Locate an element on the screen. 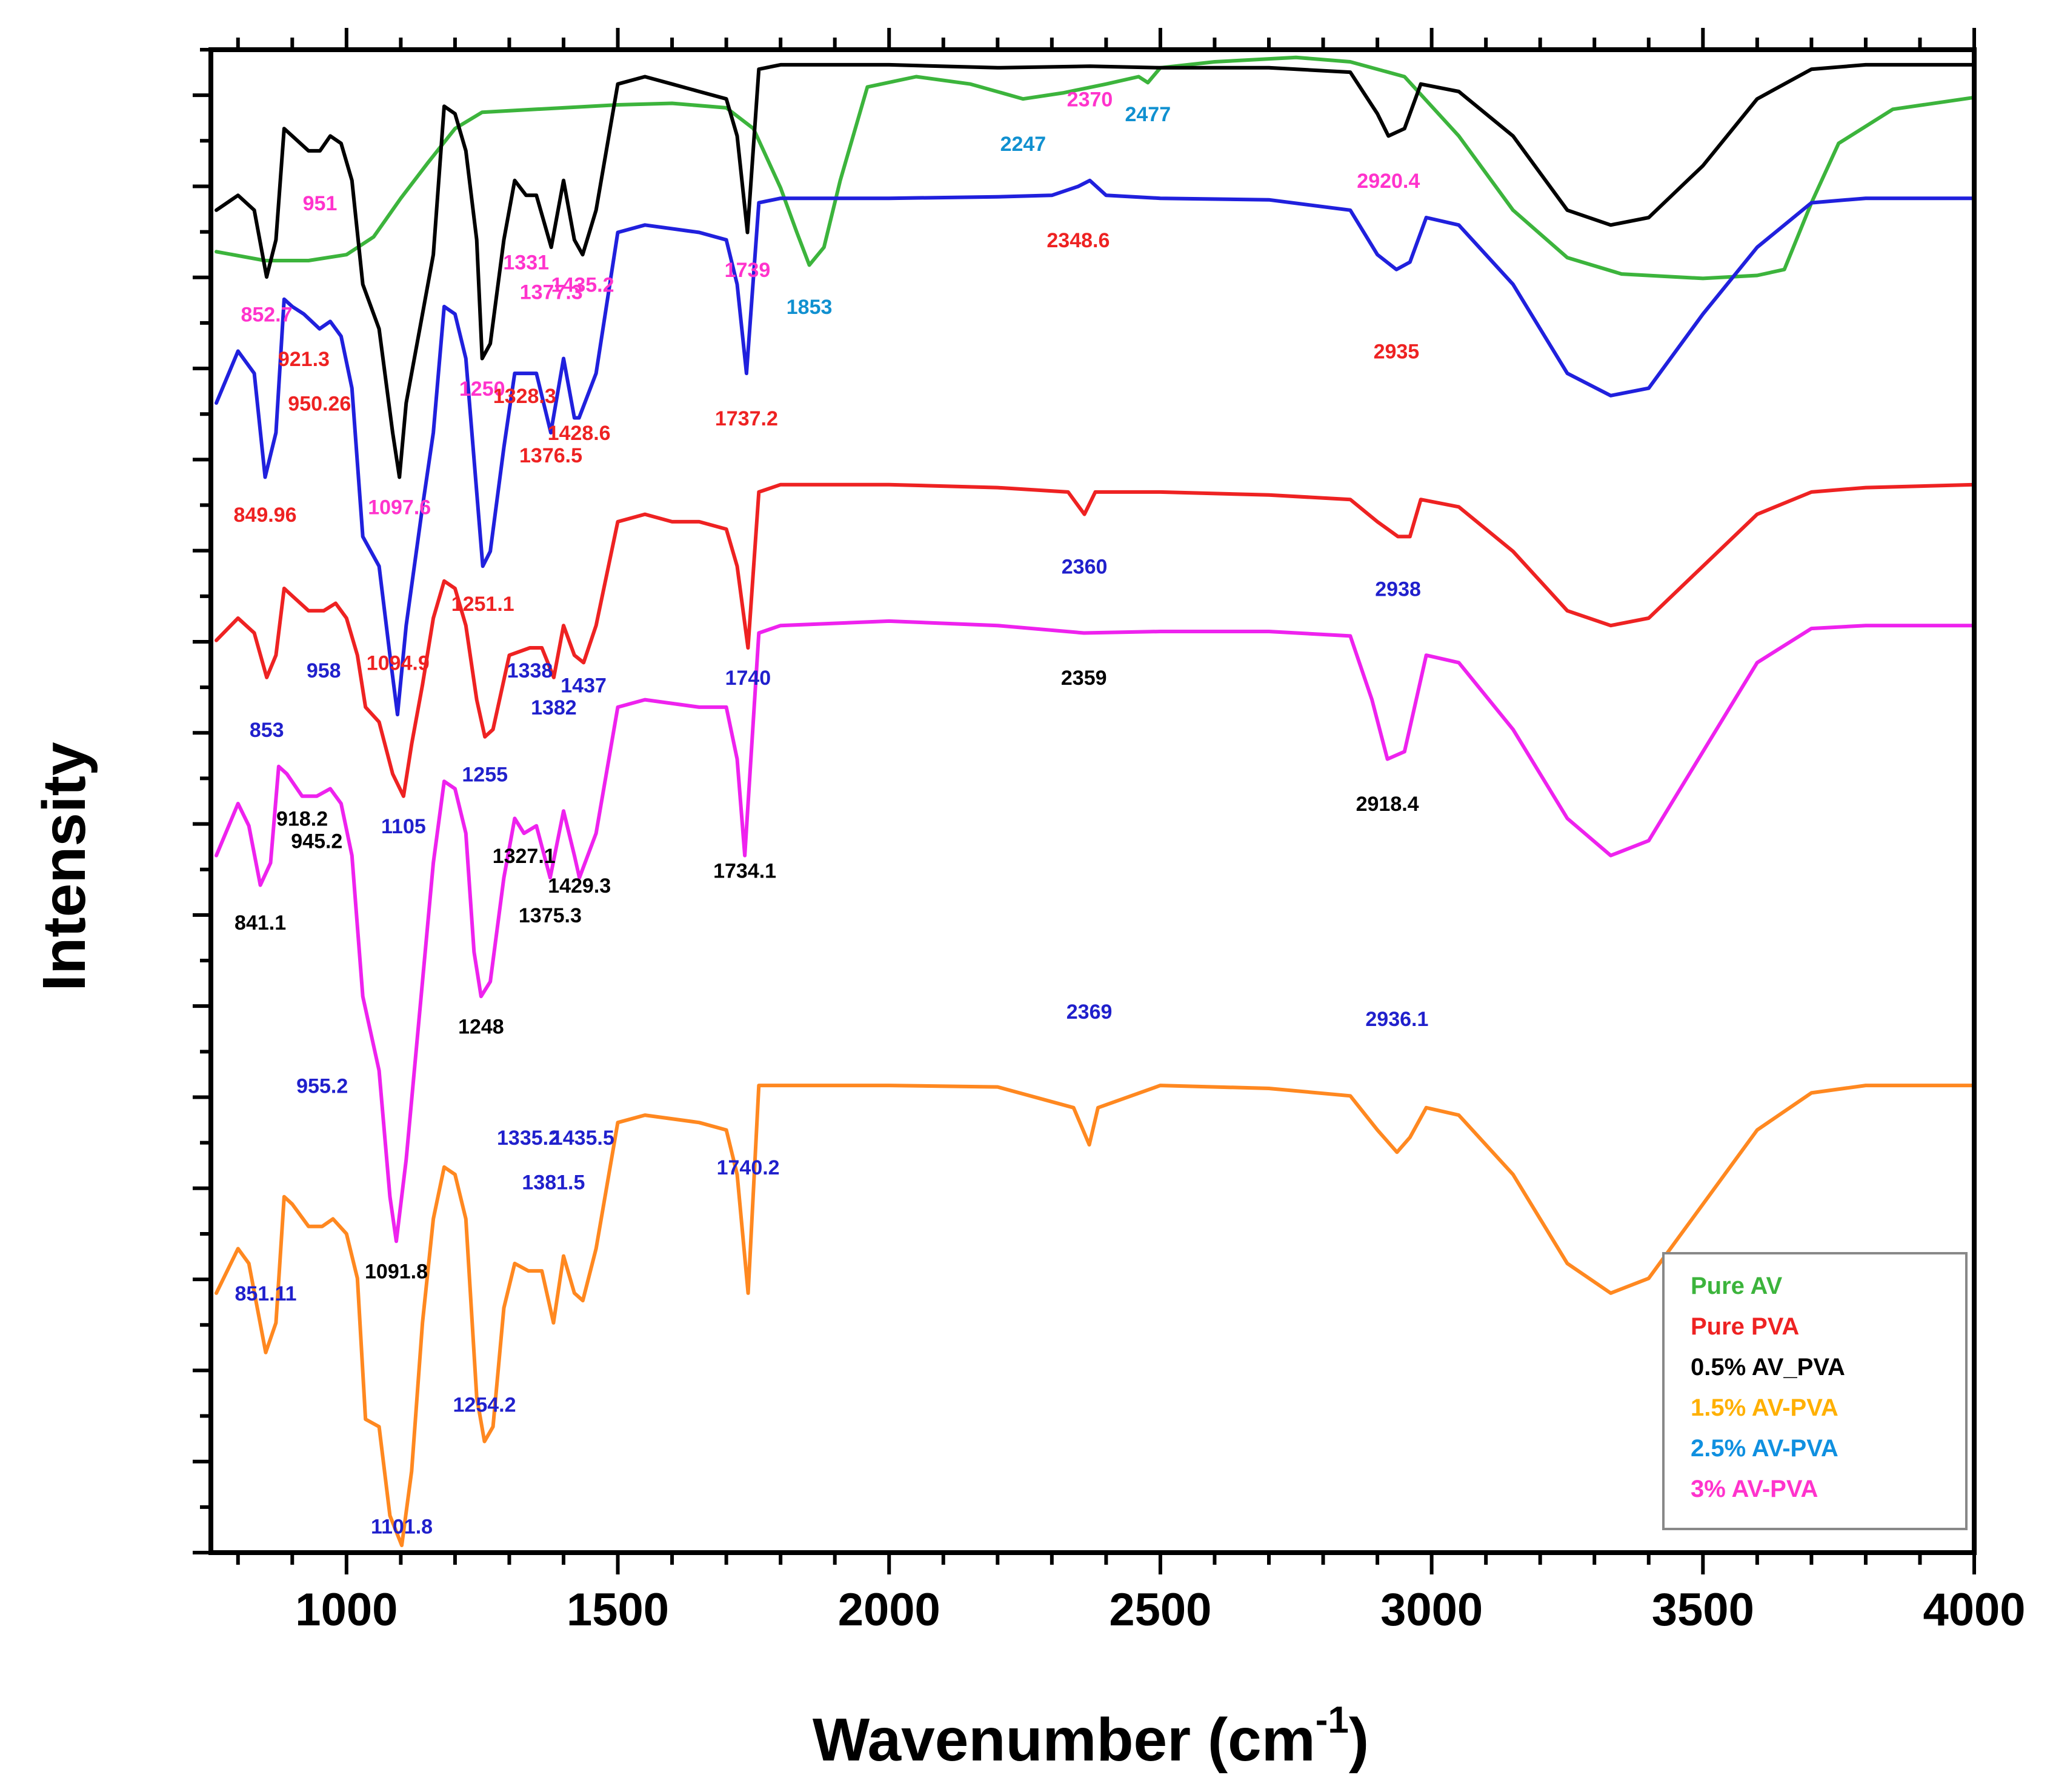 The width and height of the screenshot is (2053, 1792). x-tick-label: 3500 is located at coordinates (1703, 1610).